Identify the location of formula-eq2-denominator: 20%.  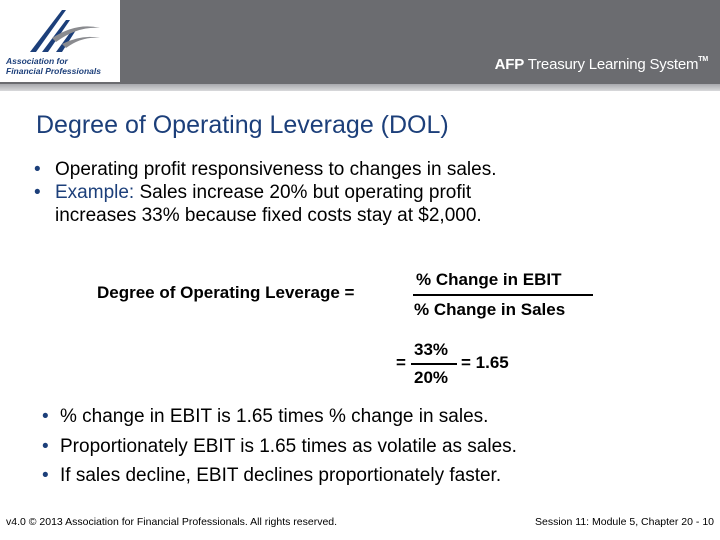
(431, 377).